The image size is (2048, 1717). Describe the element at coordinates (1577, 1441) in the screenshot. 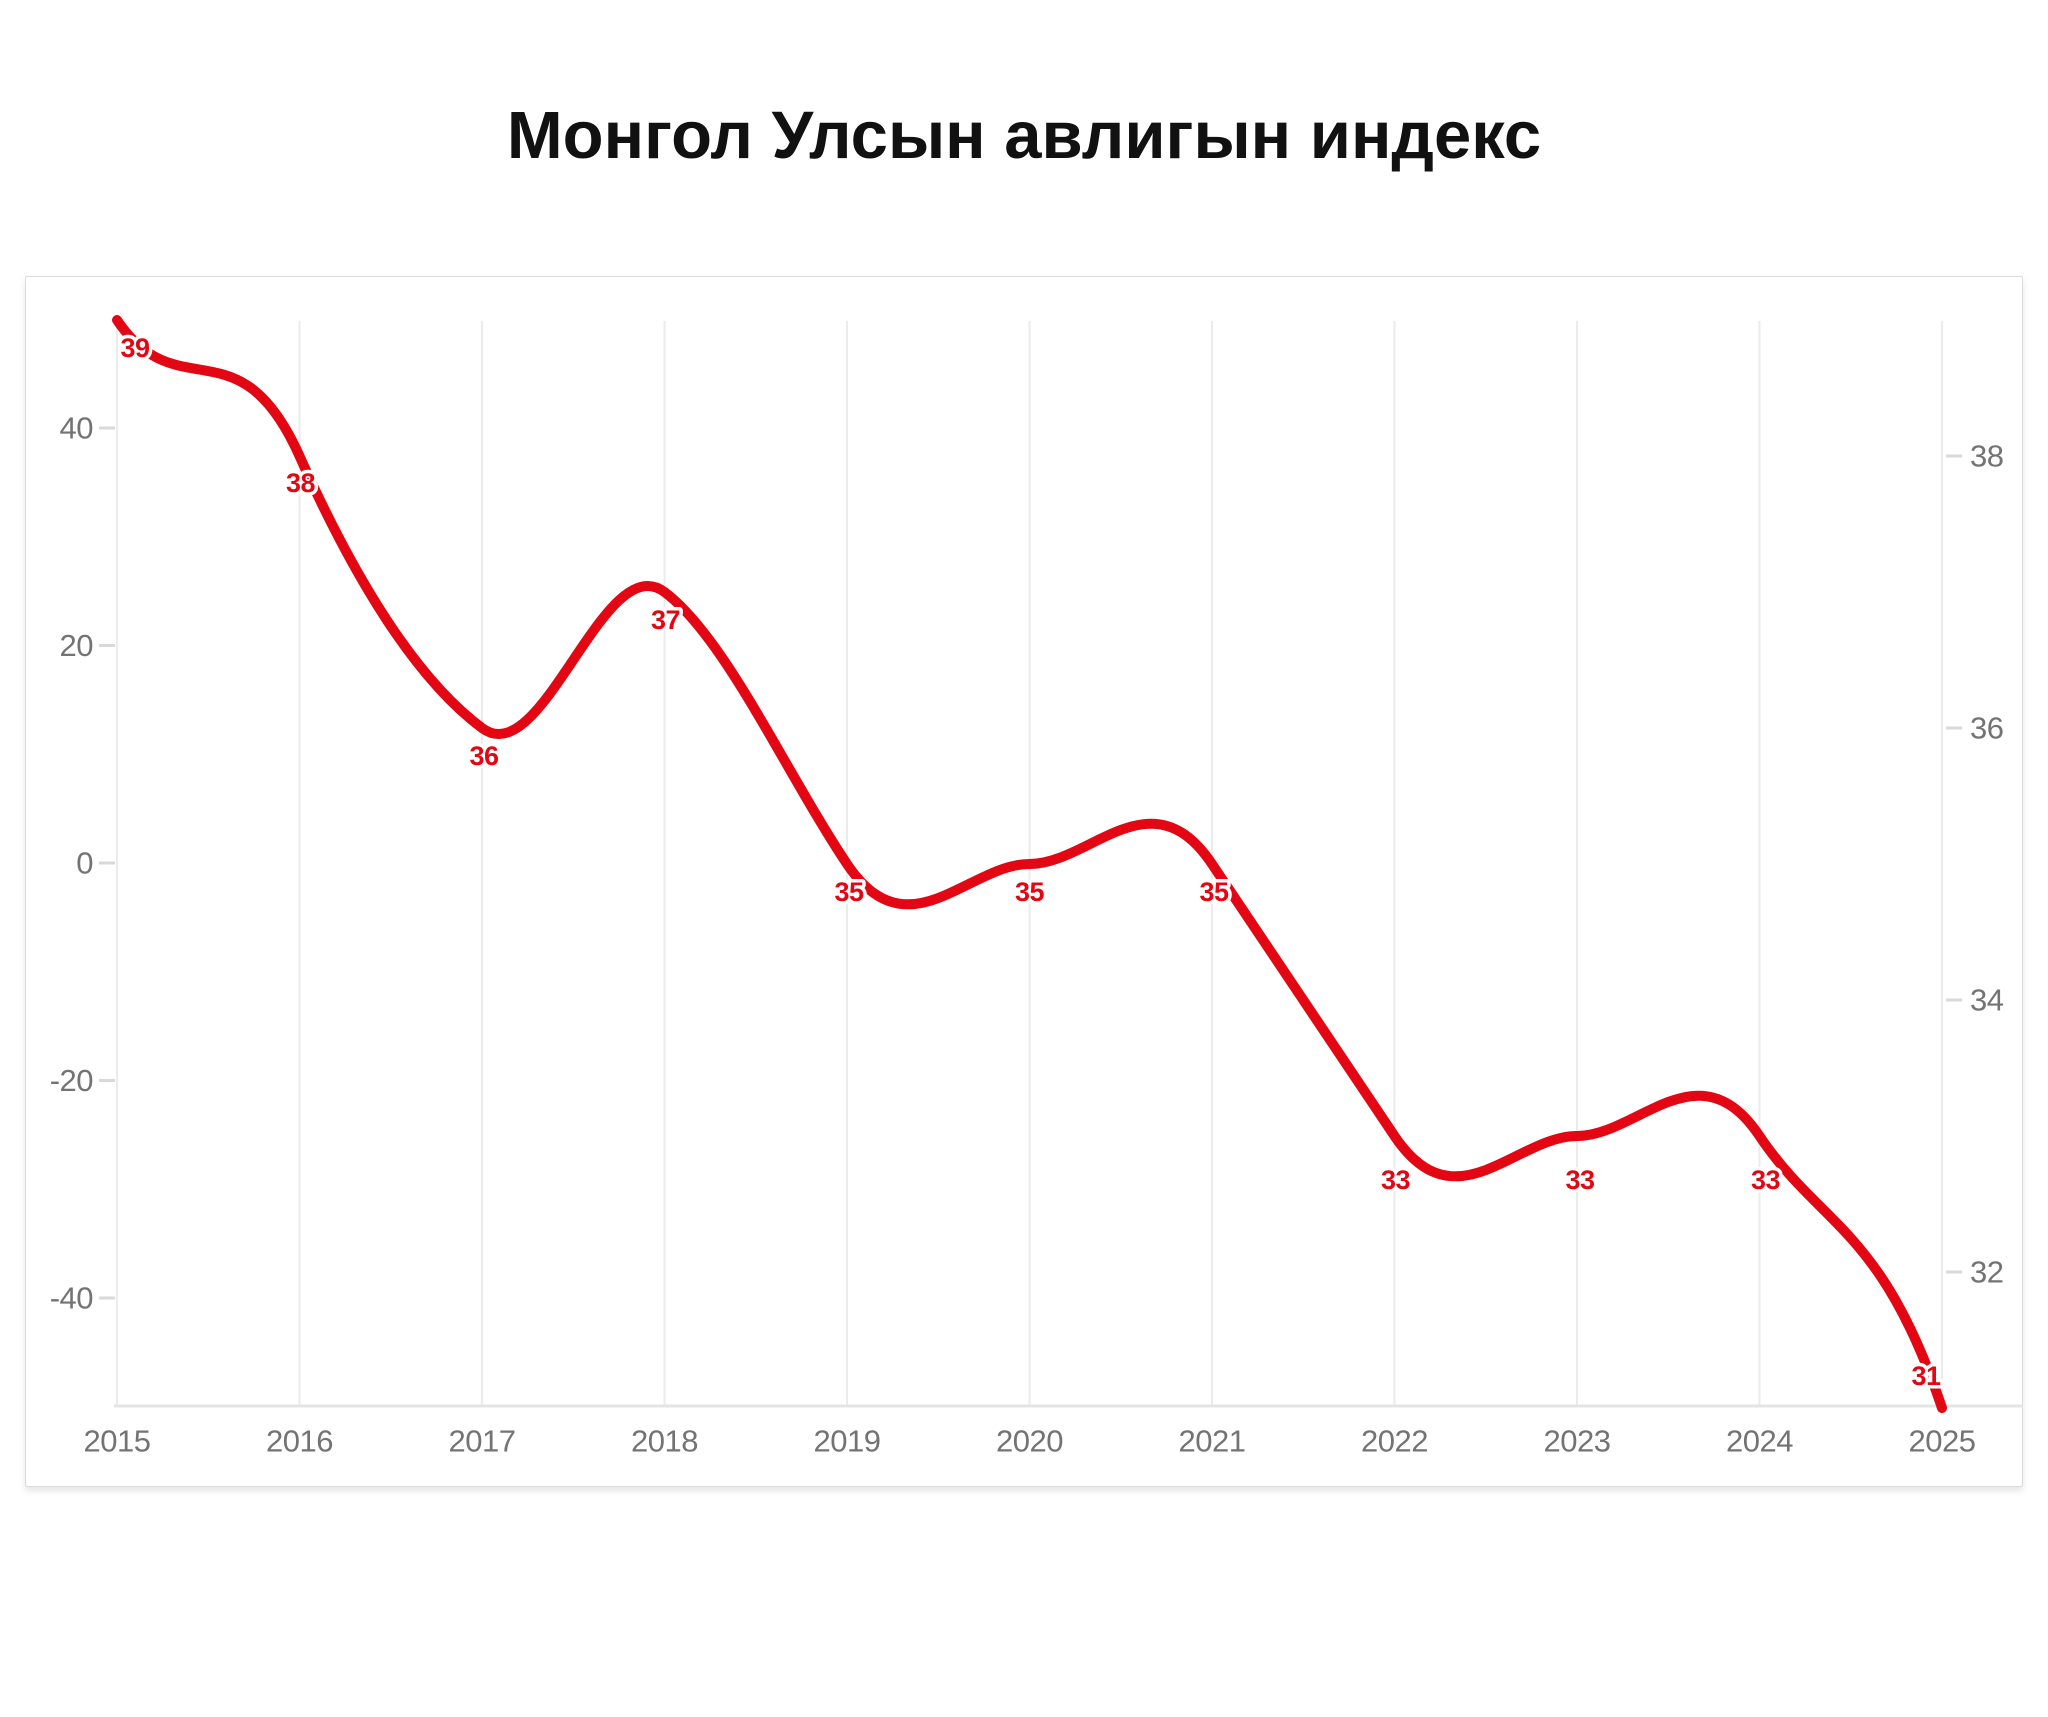

I see `x-axis-label: 2023` at that location.